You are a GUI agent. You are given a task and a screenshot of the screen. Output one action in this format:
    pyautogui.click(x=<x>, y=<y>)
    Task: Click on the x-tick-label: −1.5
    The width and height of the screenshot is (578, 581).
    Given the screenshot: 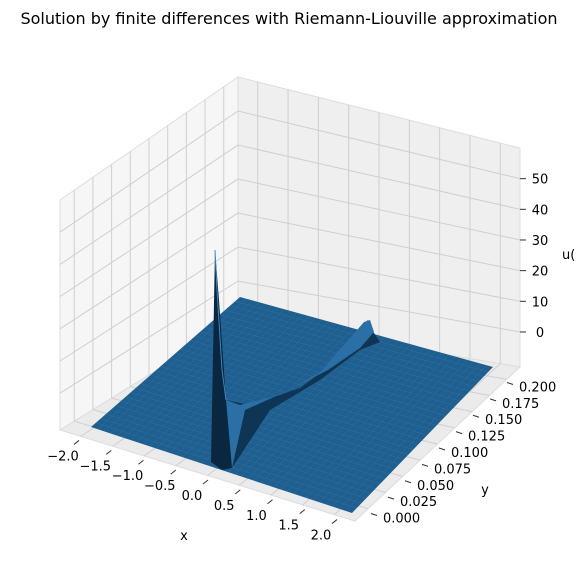 What is the action you would take?
    pyautogui.click(x=95, y=466)
    